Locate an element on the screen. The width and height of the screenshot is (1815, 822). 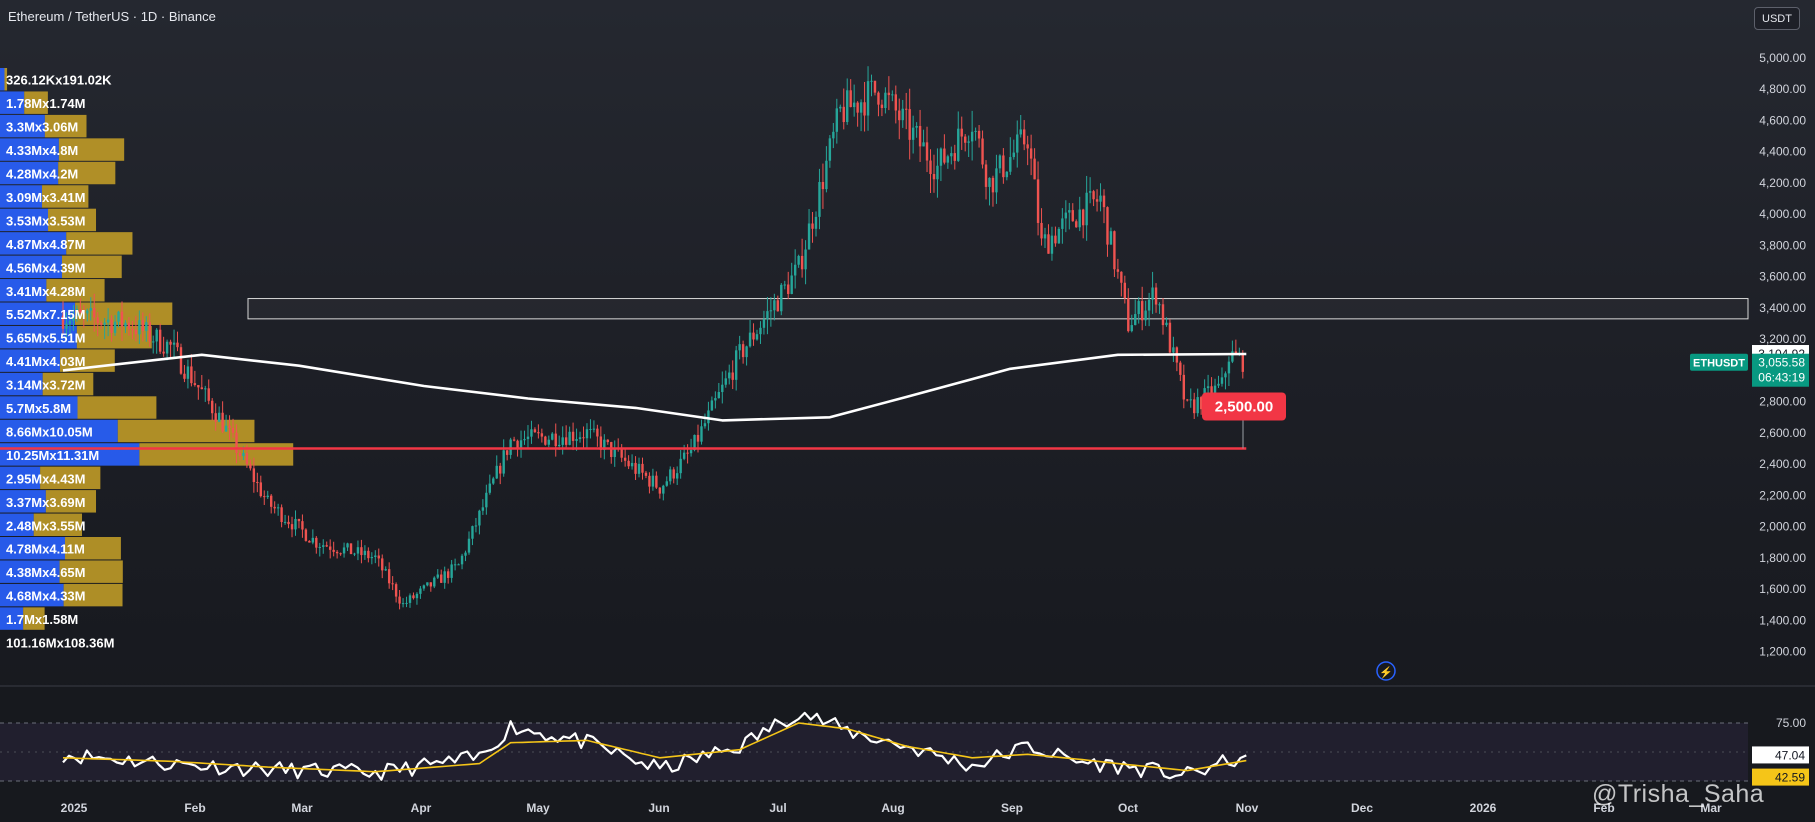
symbol-label: ETHUSDT is located at coordinates (1719, 364).